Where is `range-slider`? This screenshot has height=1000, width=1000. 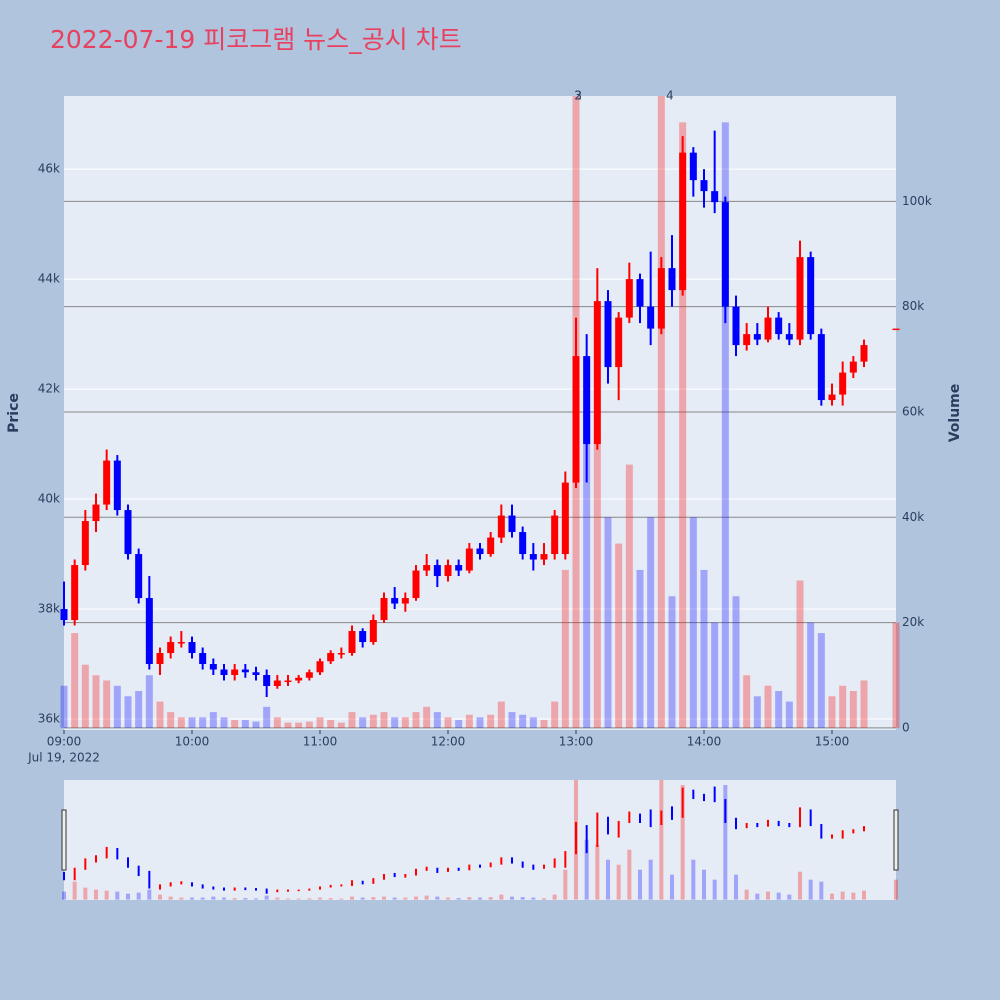 range-slider is located at coordinates (480, 840).